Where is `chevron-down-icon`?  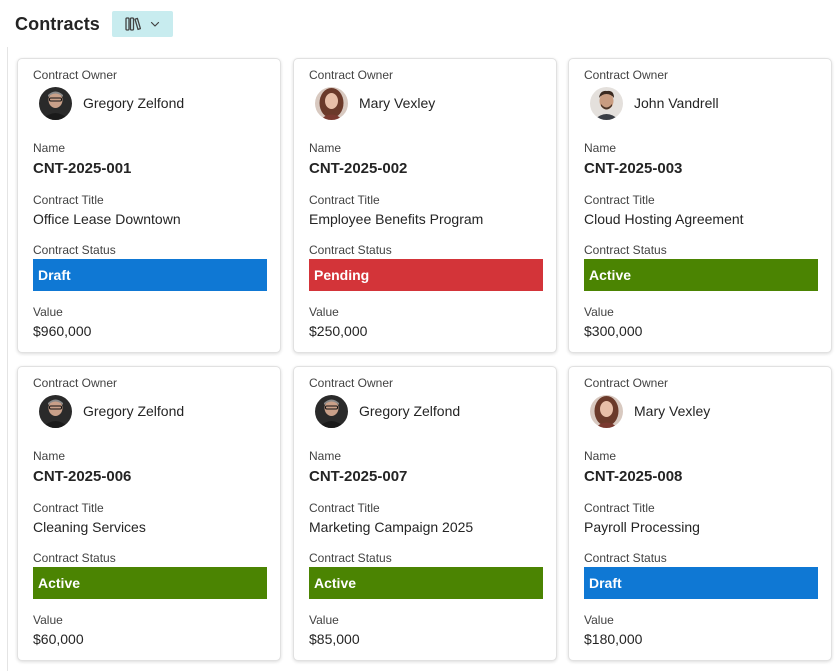
chevron-down-icon is located at coordinates (155, 24).